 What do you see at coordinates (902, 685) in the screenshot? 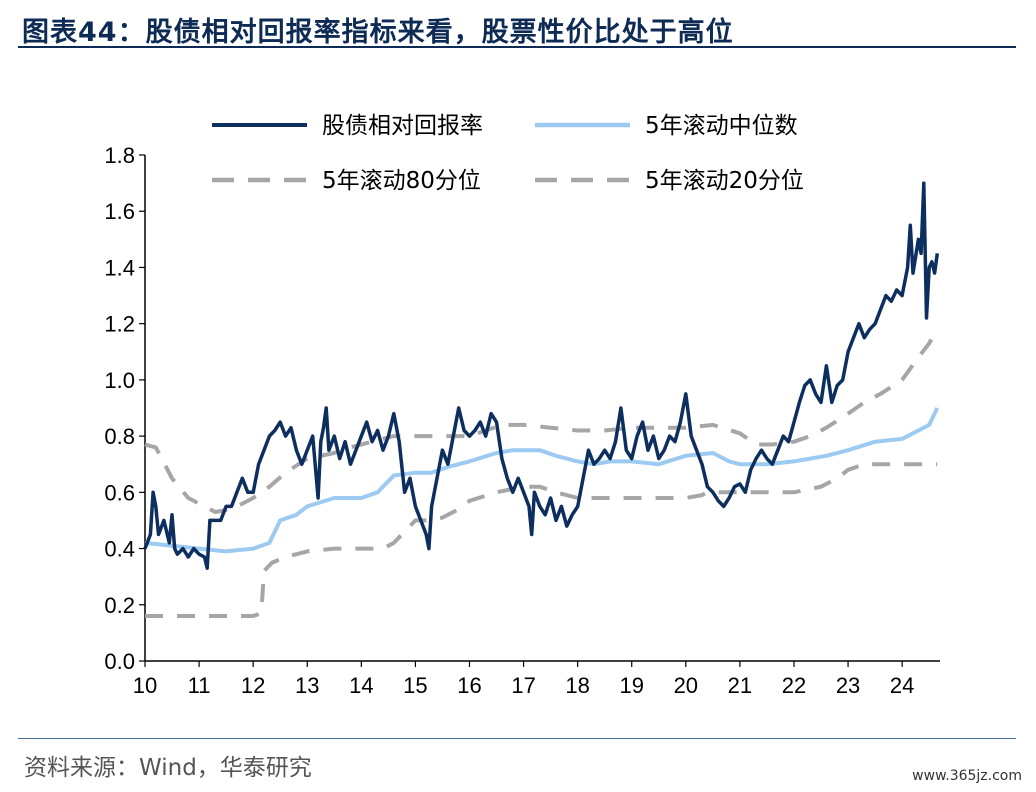
I see `x-tick-label: 24` at bounding box center [902, 685].